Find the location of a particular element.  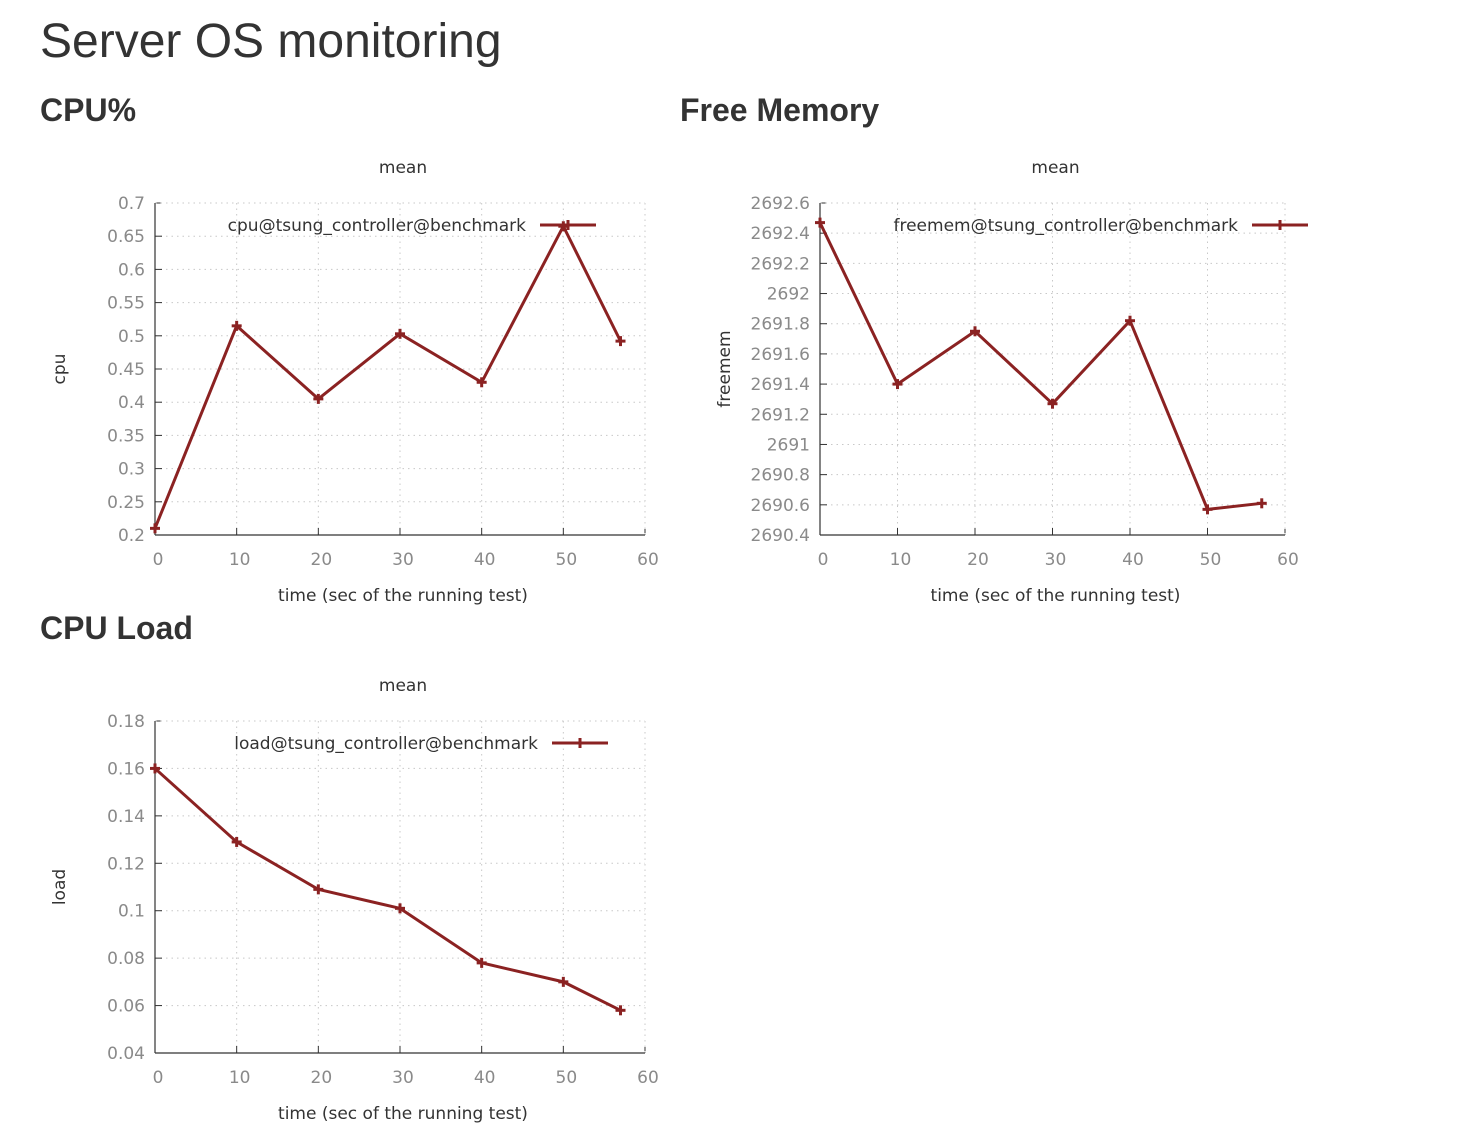

y-tick-label: 2692.2 is located at coordinates (780, 264).